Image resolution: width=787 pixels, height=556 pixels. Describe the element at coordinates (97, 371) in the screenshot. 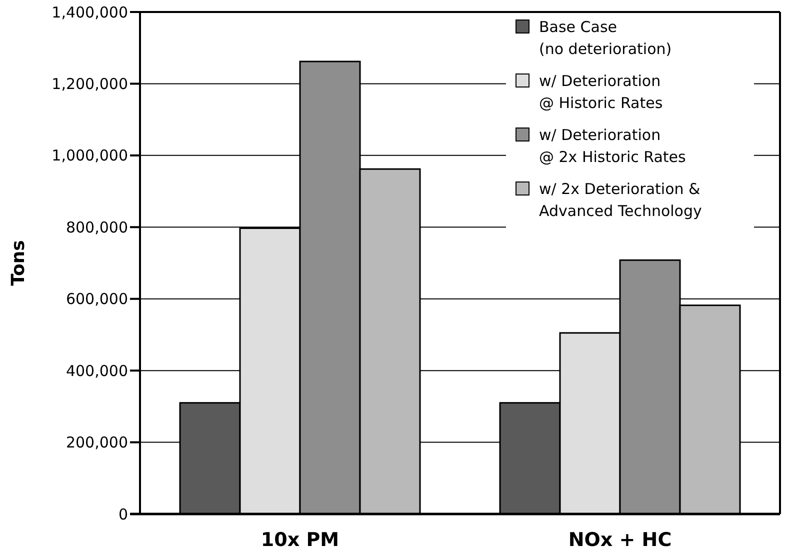

I see `y-tick-label: 400,000` at that location.